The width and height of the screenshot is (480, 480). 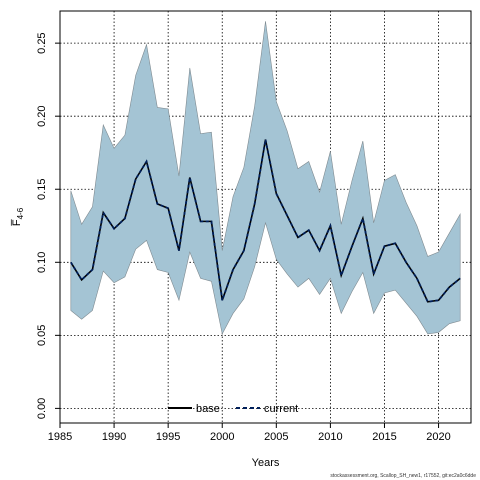 I want to click on legend-label-base: base, so click(x=208, y=409).